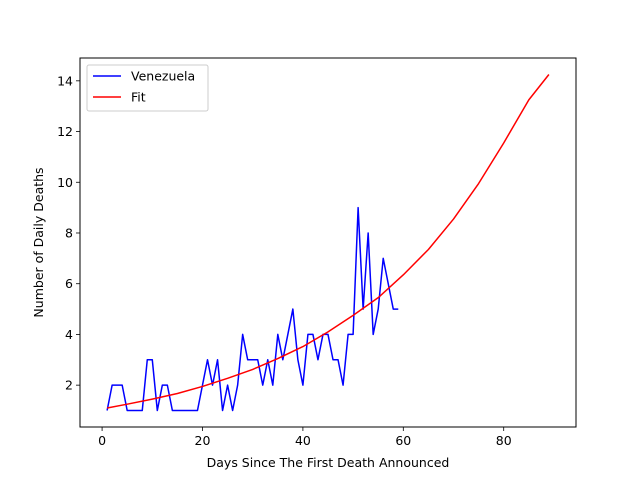  What do you see at coordinates (69, 334) in the screenshot?
I see `y-tick-label: 4` at bounding box center [69, 334].